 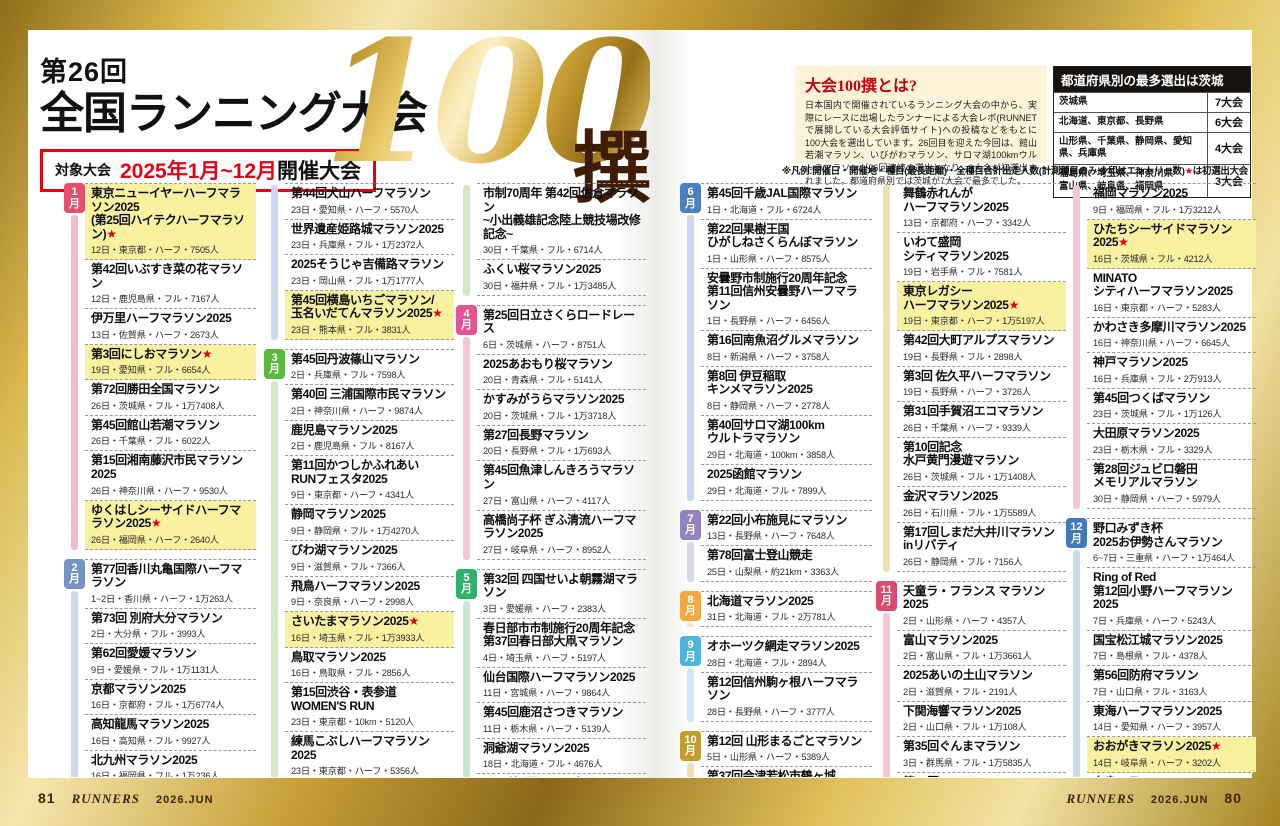 What do you see at coordinates (1145, 475) in the screenshot?
I see `event-title: 第28回ジュビロ磐田 メモリアルマラソン` at bounding box center [1145, 475].